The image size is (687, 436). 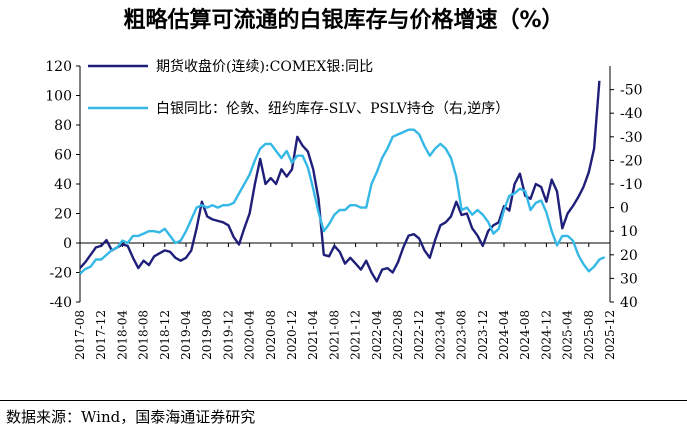 I want to click on x-tick-label: 2025-12, so click(x=610, y=335).